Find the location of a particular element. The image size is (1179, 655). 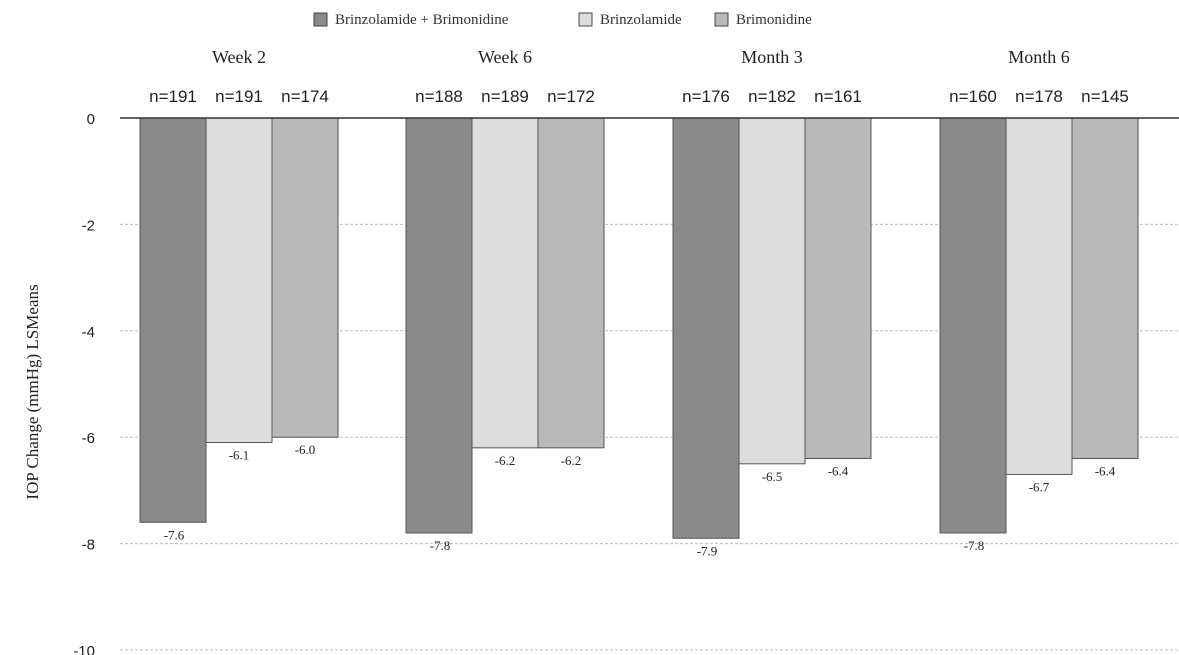

data-label: -6.0 is located at coordinates (305, 449).